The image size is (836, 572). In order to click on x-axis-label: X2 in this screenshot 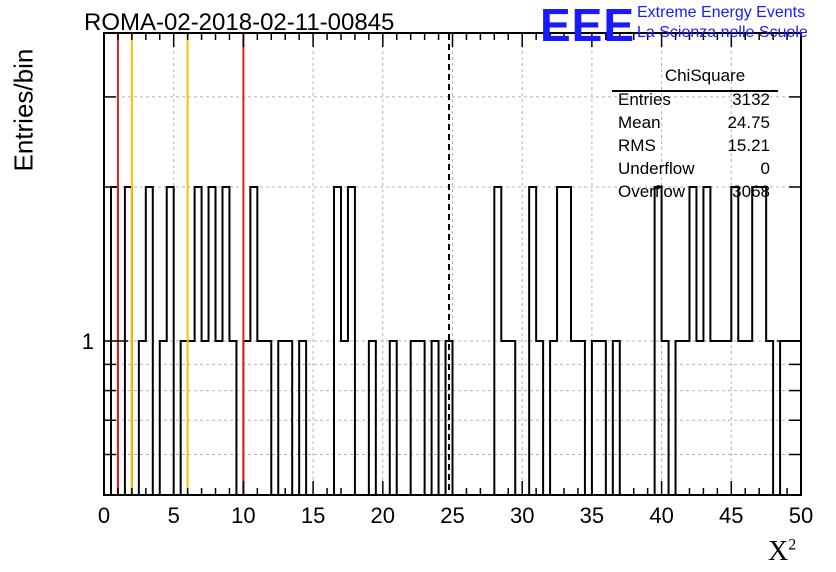, I will do `click(782, 552)`.